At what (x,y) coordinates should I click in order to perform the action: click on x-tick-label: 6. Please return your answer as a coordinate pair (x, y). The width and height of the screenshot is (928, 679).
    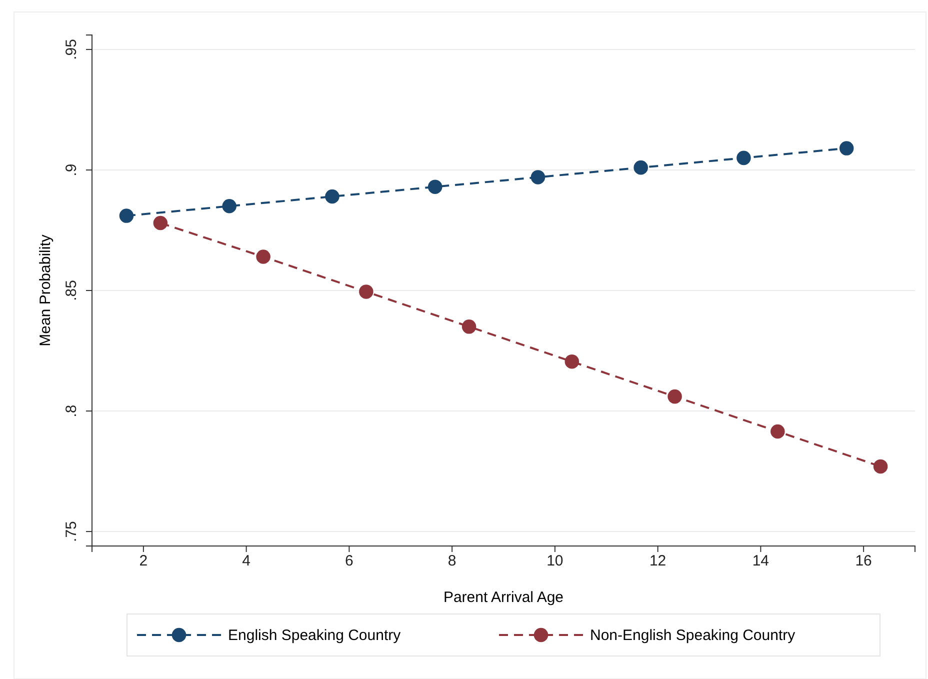
    Looking at the image, I should click on (349, 561).